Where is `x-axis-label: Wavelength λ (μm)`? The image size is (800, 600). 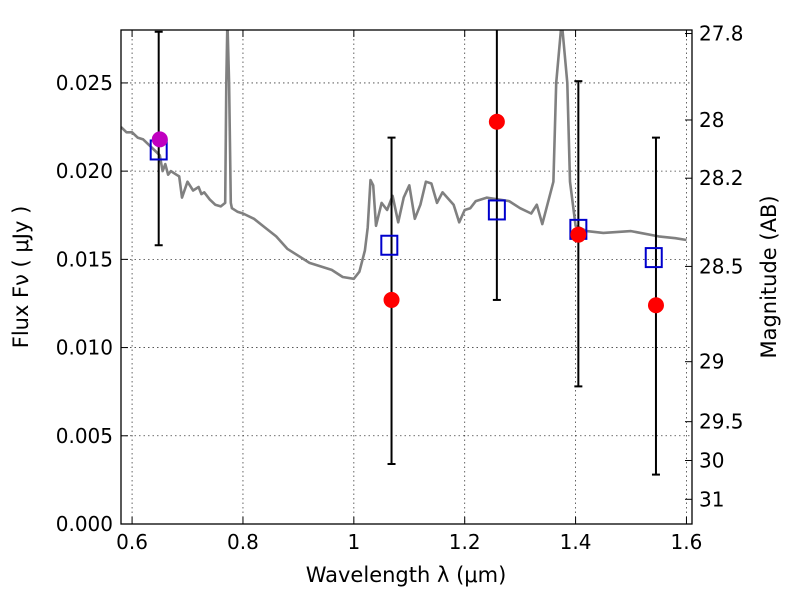 x-axis-label: Wavelength λ (μm) is located at coordinates (406, 575).